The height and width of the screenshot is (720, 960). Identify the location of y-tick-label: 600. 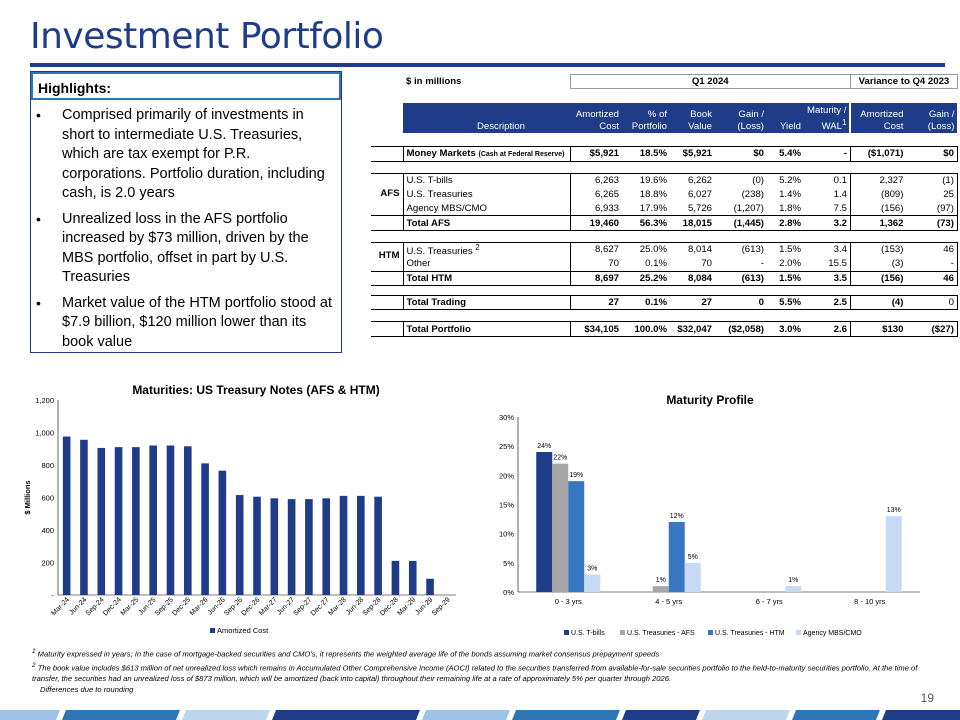
(47, 498).